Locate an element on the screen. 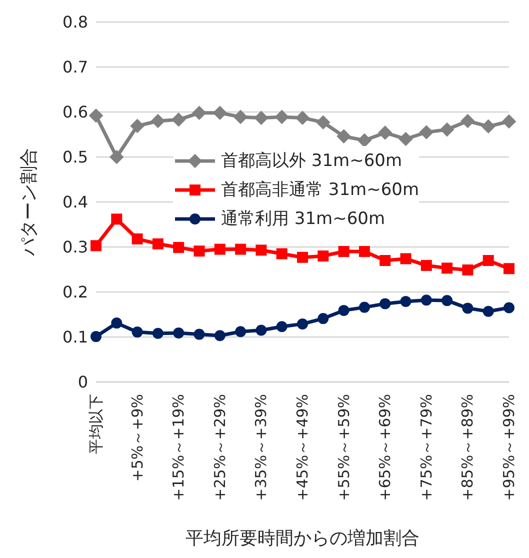  x-tick-label: +85%～+89% is located at coordinates (467, 447).